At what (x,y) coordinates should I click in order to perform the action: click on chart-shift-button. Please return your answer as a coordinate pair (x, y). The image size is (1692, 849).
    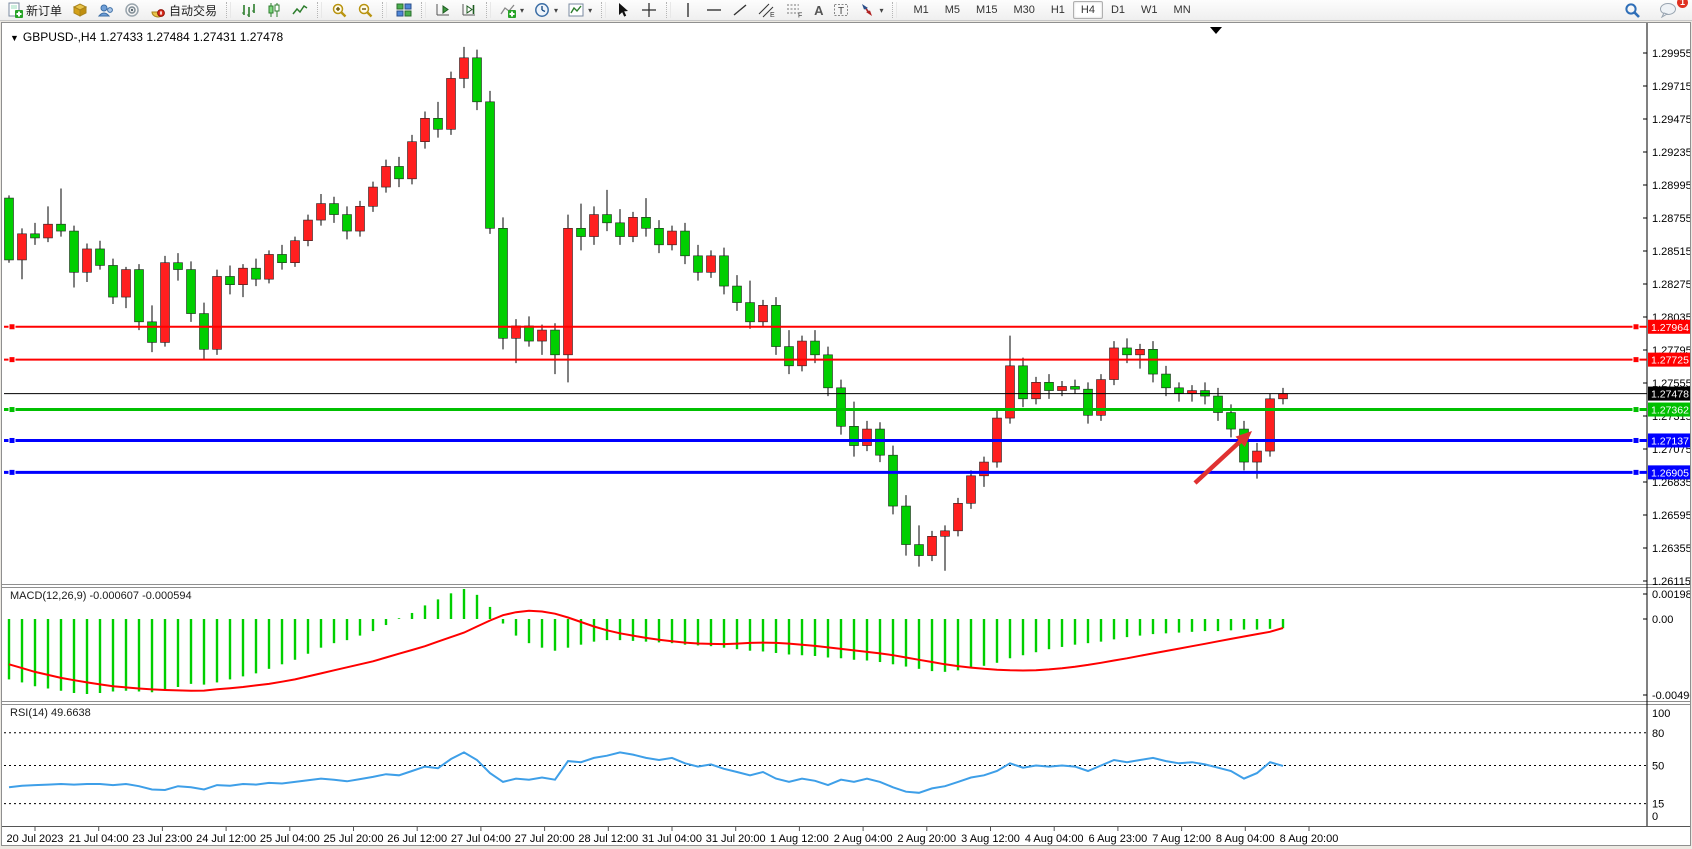
    Looking at the image, I should click on (469, 10).